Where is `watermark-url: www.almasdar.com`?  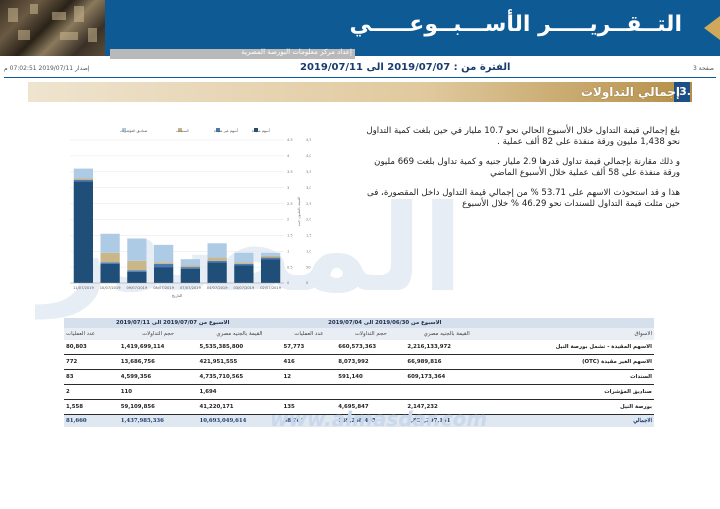
watermark-url: www.almasdar.com is located at coordinates (379, 419).